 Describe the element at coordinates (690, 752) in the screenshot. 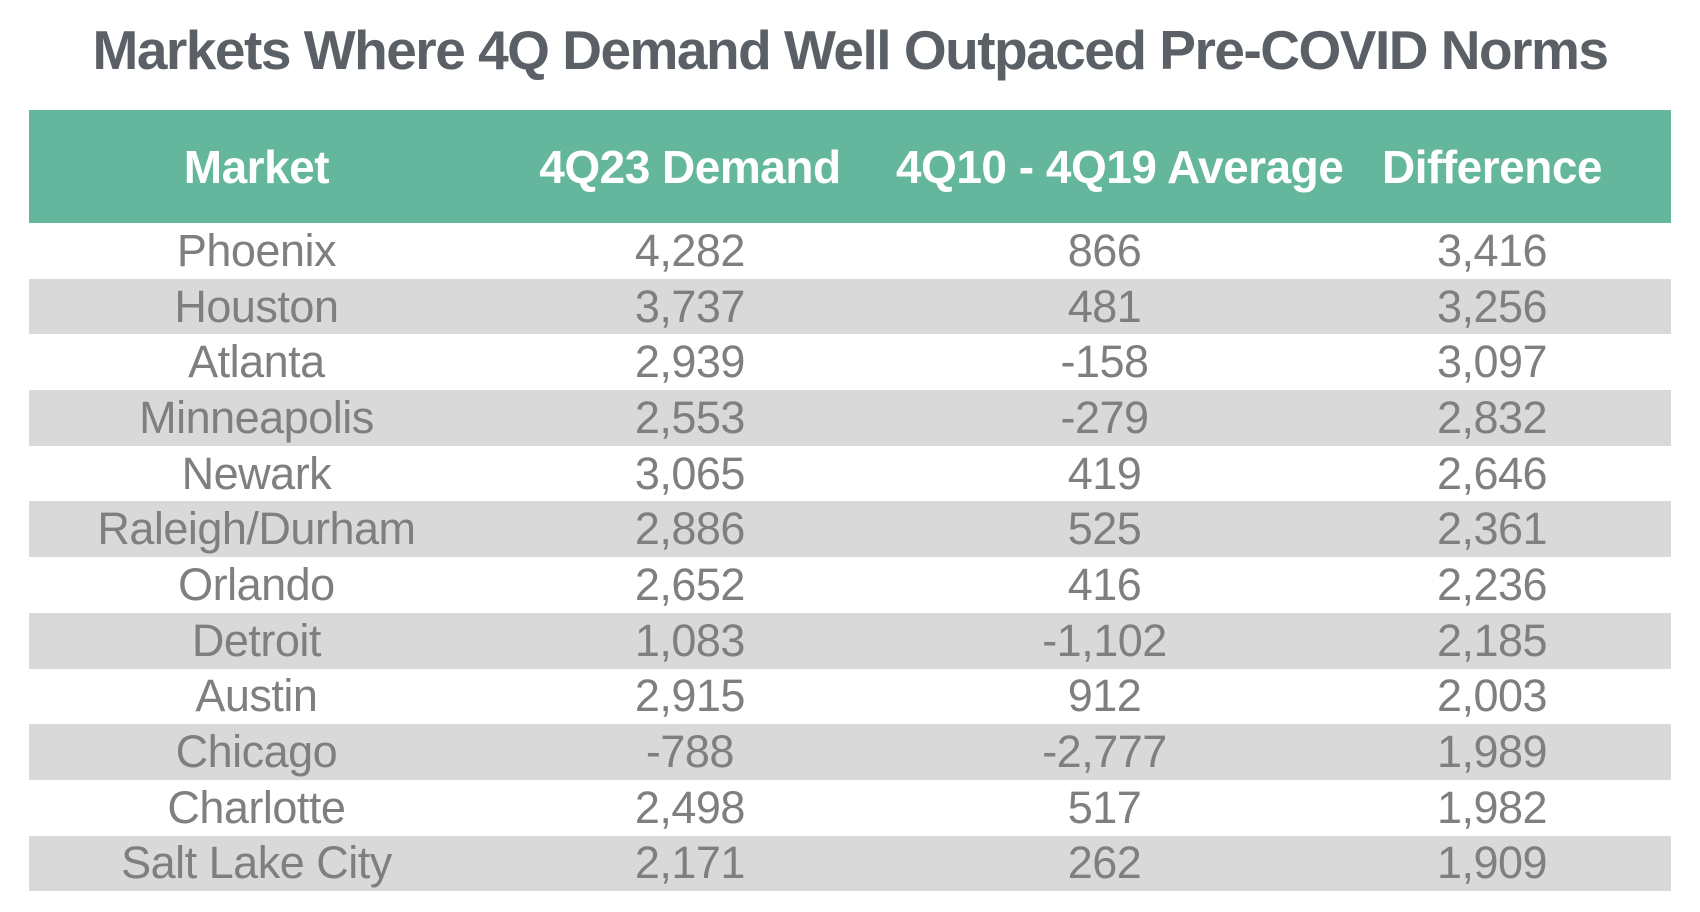

I see `demand-cell: -788` at that location.